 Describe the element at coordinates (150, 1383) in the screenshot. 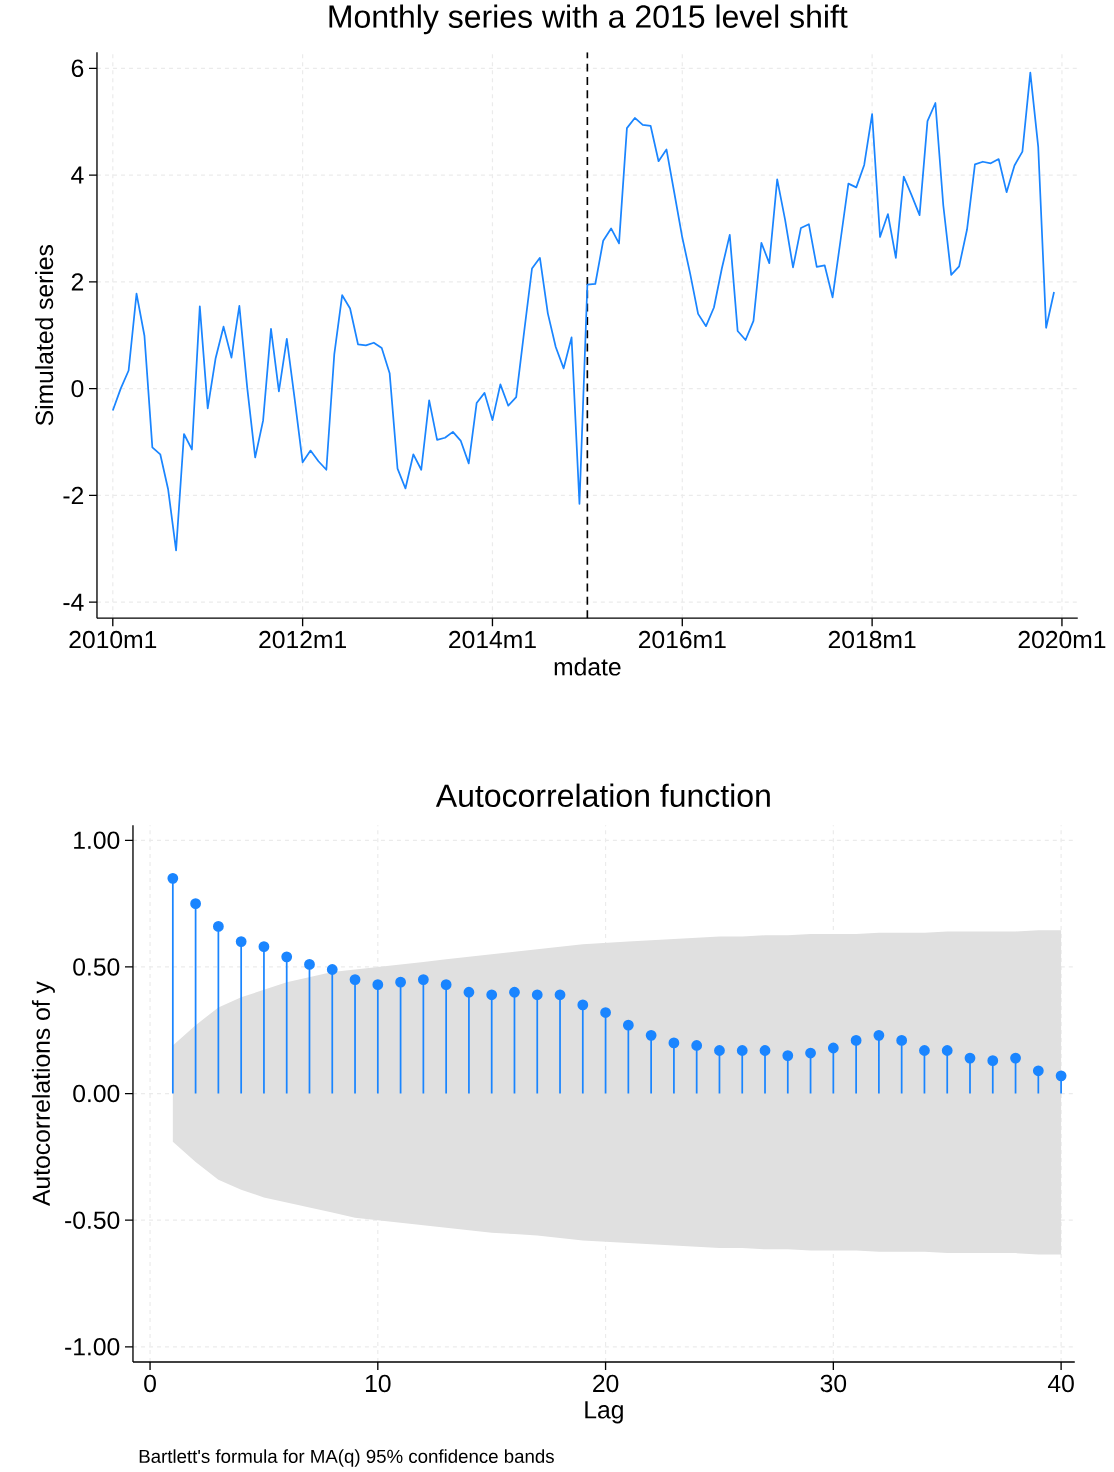

I see `x-tick-label: 0` at that location.